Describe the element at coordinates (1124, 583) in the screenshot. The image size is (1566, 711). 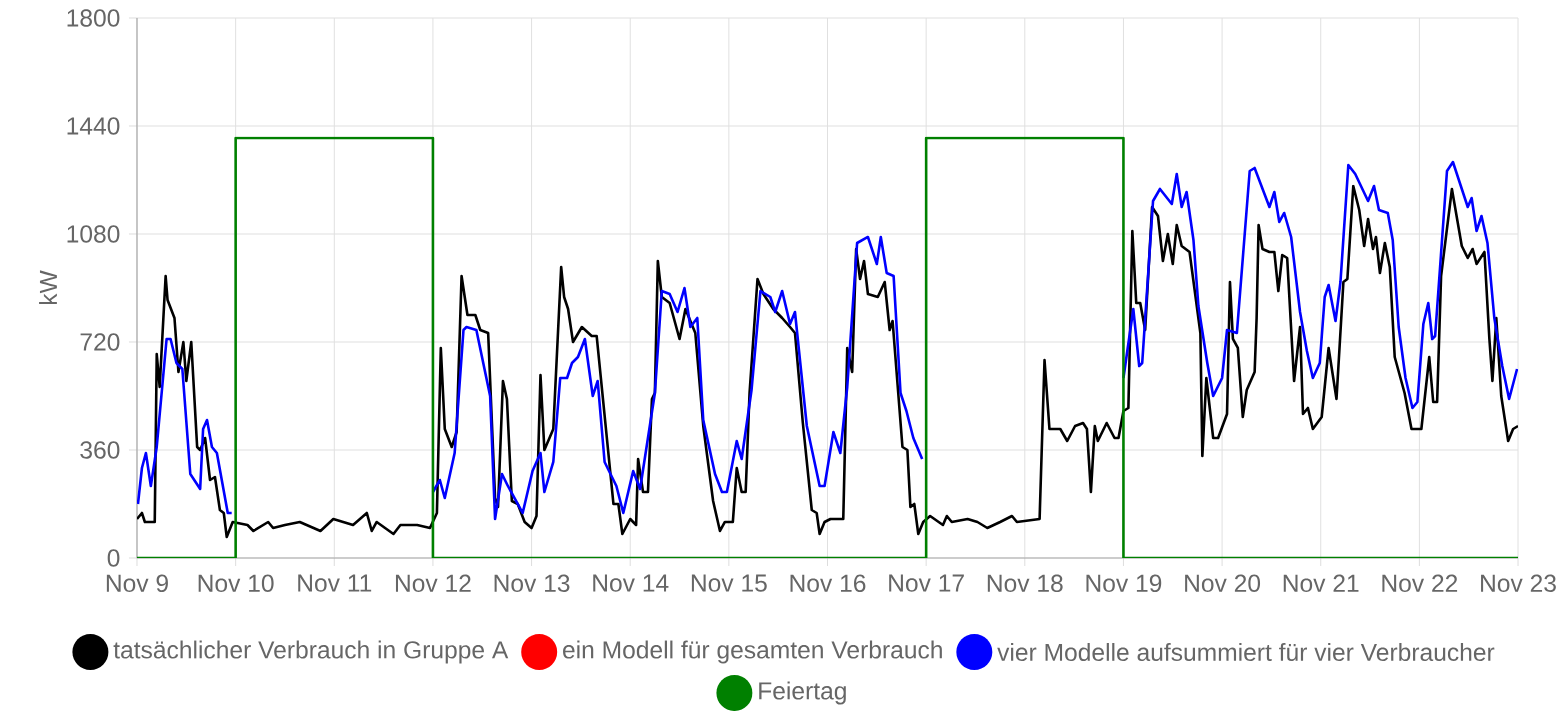
I see `x-tick-label: Nov 19` at that location.